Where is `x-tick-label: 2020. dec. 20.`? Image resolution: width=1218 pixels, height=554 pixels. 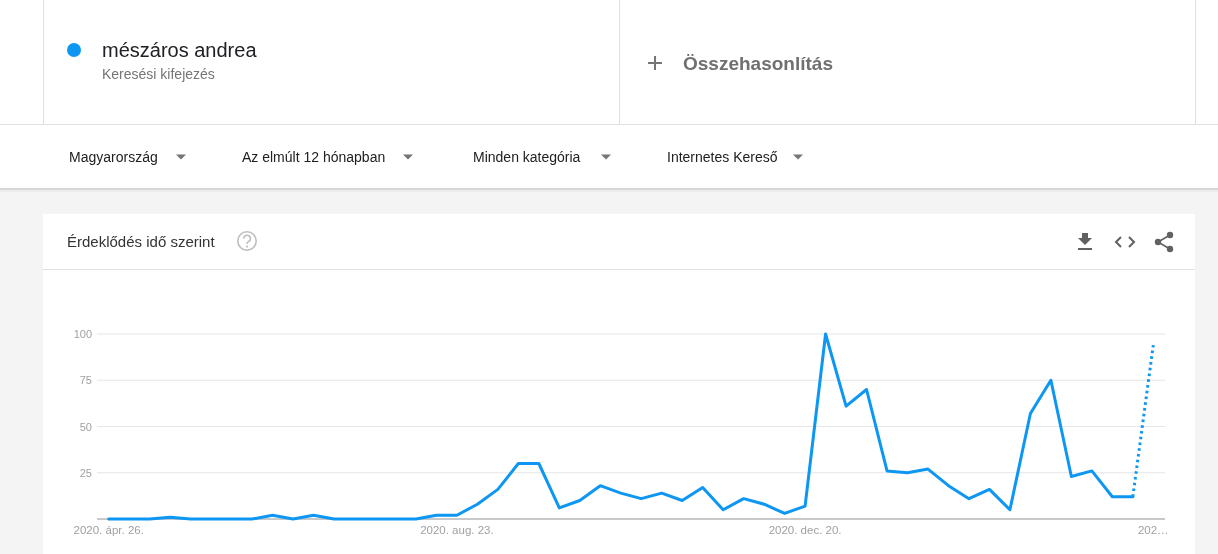 x-tick-label: 2020. dec. 20. is located at coordinates (805, 530).